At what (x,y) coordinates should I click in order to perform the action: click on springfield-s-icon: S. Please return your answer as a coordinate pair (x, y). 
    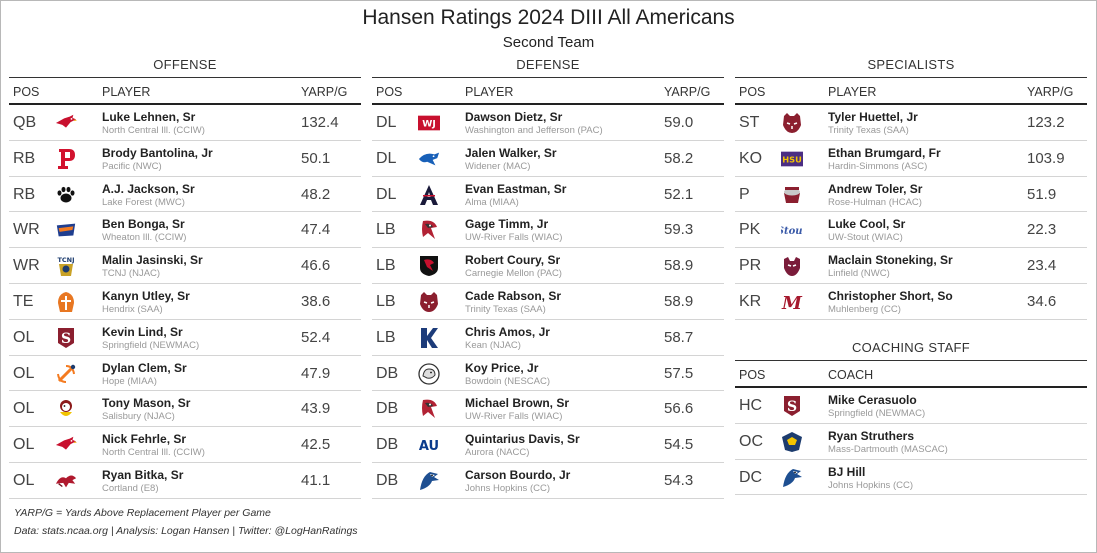
    Looking at the image, I should click on (66, 338).